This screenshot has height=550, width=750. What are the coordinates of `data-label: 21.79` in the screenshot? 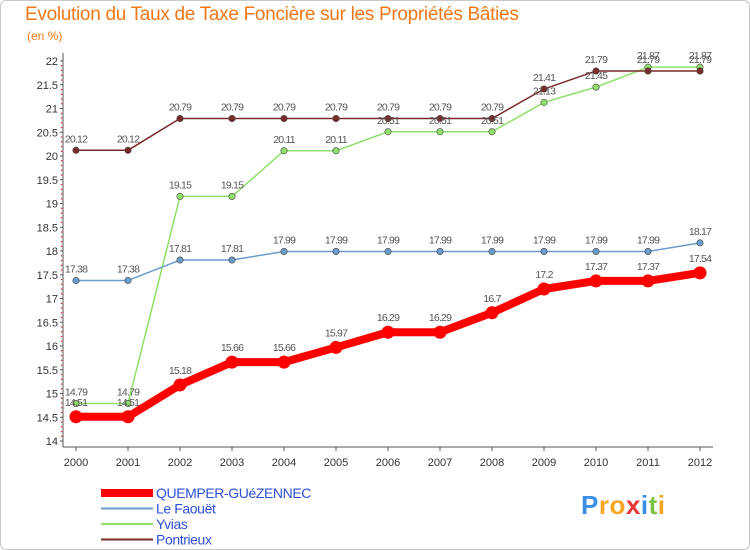 It's located at (648, 60).